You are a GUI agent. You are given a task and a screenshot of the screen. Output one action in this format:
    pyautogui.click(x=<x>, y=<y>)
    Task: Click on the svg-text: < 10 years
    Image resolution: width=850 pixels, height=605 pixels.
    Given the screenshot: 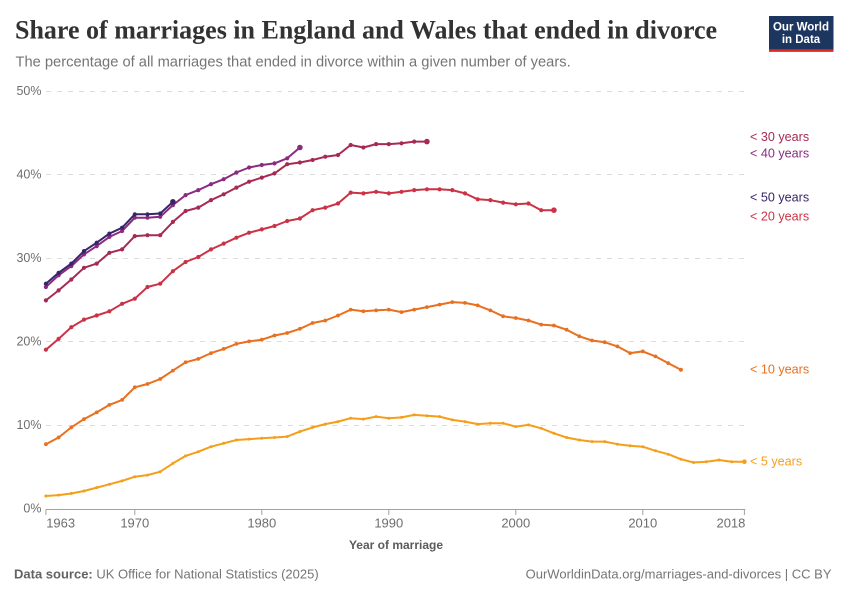 What is the action you would take?
    pyautogui.click(x=779, y=370)
    